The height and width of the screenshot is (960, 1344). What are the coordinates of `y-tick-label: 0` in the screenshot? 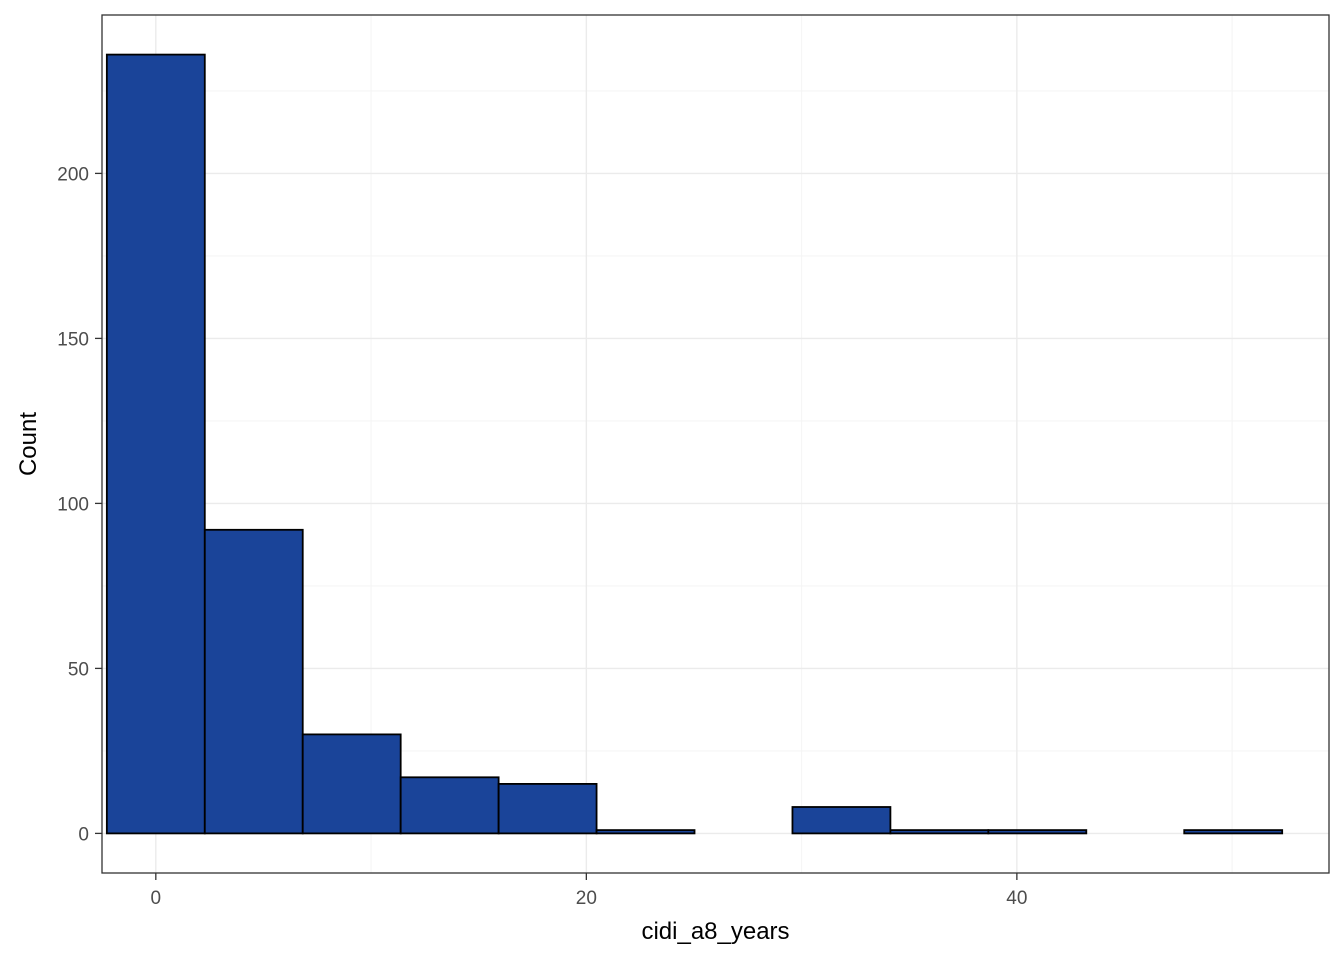 It's located at (83, 834).